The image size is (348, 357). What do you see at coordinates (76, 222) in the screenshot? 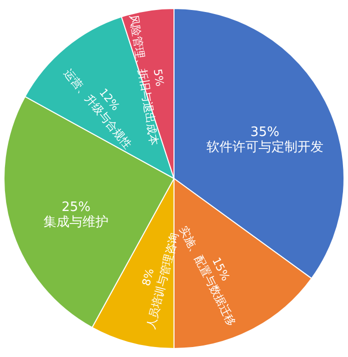
I see `slice-label: 集成与维护` at bounding box center [76, 222].